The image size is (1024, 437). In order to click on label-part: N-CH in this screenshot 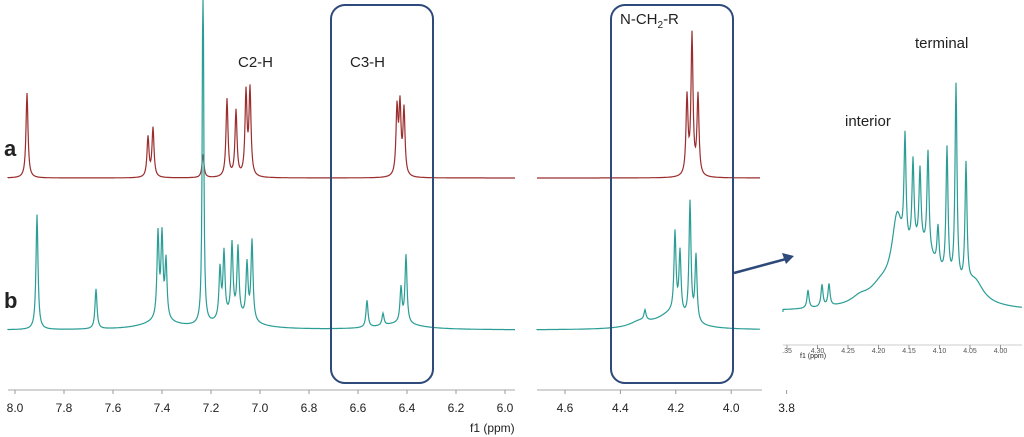, I will do `click(639, 19)`.